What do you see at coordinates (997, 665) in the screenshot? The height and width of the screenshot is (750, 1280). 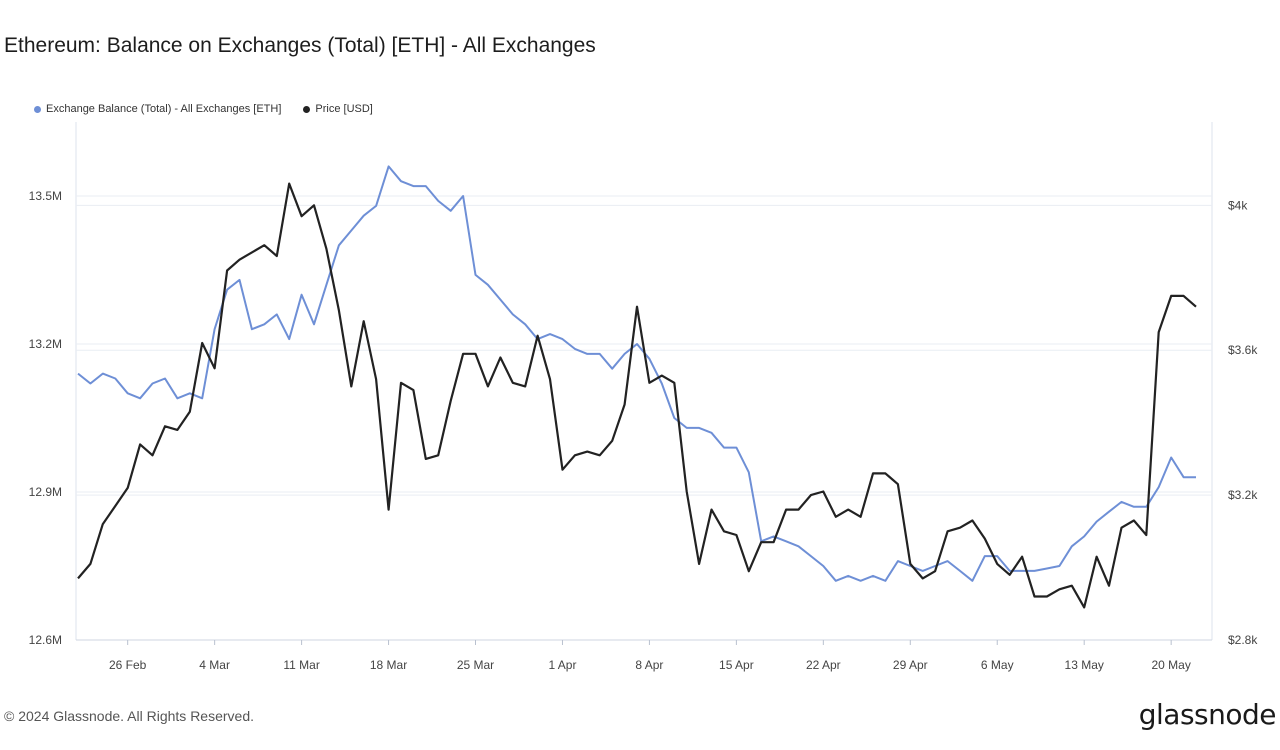 I see `x-tick-label: 6 May` at bounding box center [997, 665].